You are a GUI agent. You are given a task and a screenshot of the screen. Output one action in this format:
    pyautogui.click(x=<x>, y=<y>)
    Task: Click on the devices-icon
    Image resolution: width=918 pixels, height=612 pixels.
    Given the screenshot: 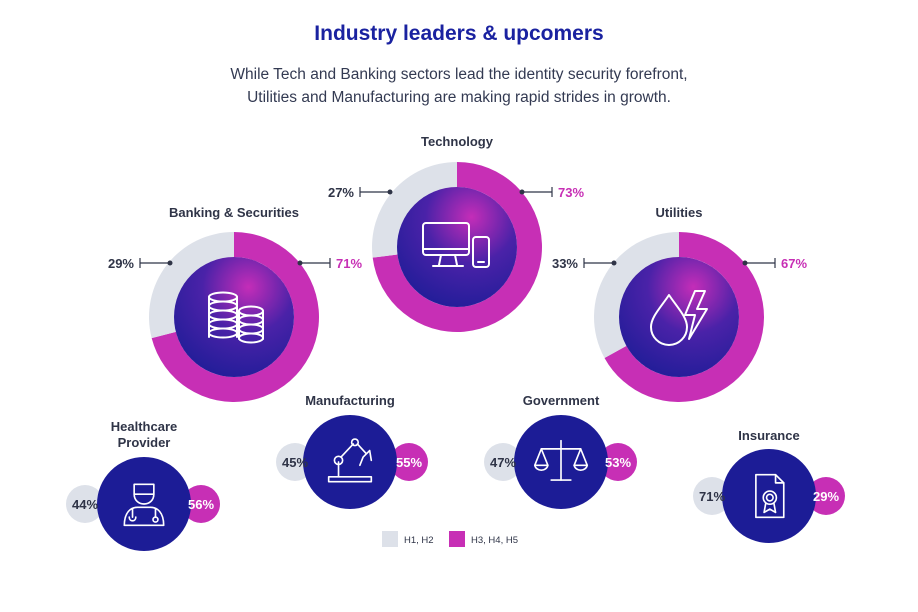 What is the action you would take?
    pyautogui.click(x=456, y=245)
    